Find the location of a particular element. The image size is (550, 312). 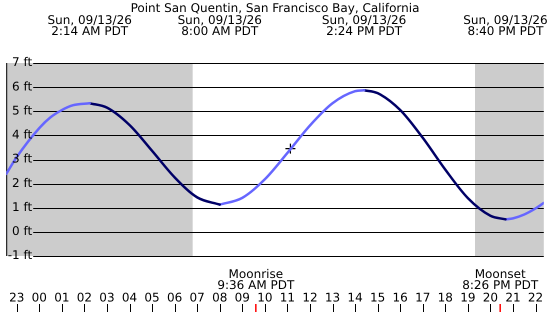

x-tick-label: 12 is located at coordinates (310, 297).